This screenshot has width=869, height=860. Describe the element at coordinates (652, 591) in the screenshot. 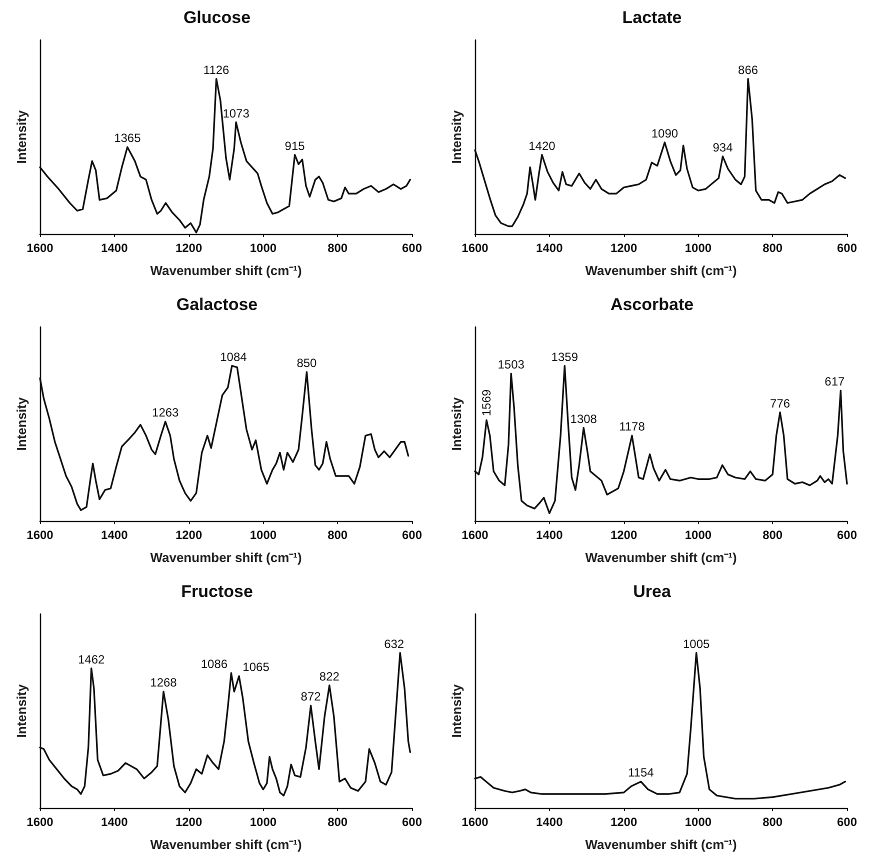

I see `chart-title: Urea` at that location.